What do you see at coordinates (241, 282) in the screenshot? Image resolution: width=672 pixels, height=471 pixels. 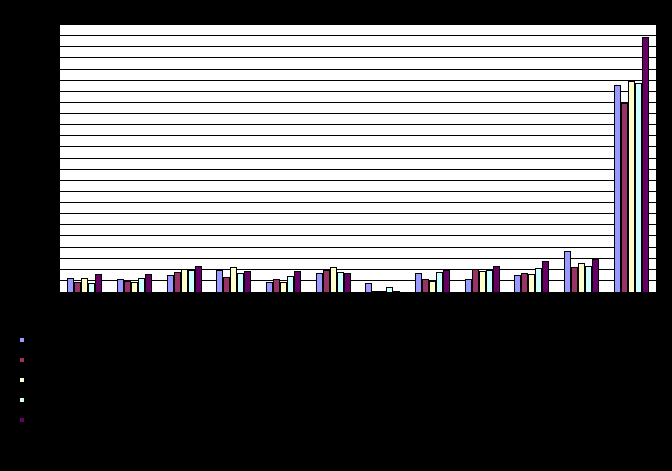 I see `bar-series4-cat4` at bounding box center [241, 282].